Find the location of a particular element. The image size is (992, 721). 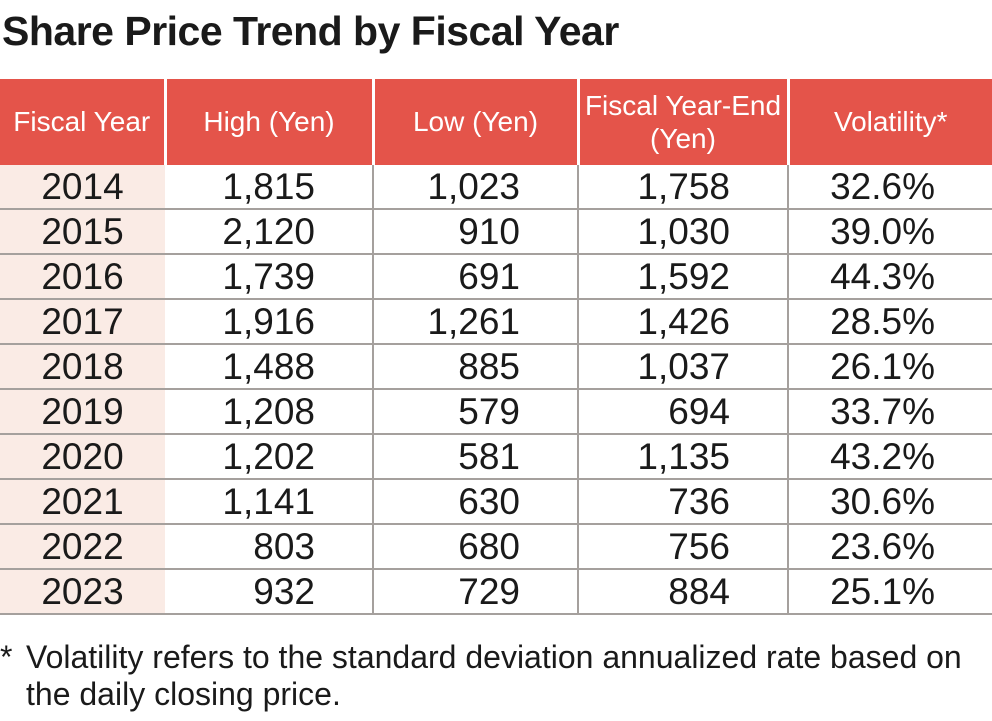

cell-volatility: 30.6% is located at coordinates (889, 501).